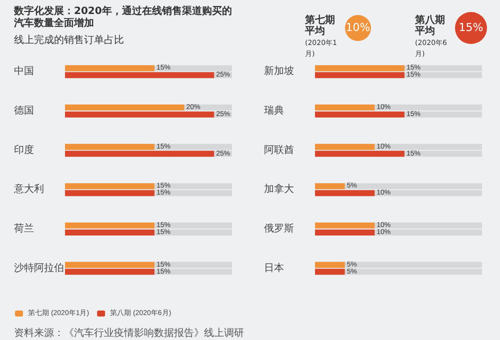 The image size is (500, 340). What do you see at coordinates (274, 110) in the screenshot?
I see `y-tick-label: 瑞典` at bounding box center [274, 110].